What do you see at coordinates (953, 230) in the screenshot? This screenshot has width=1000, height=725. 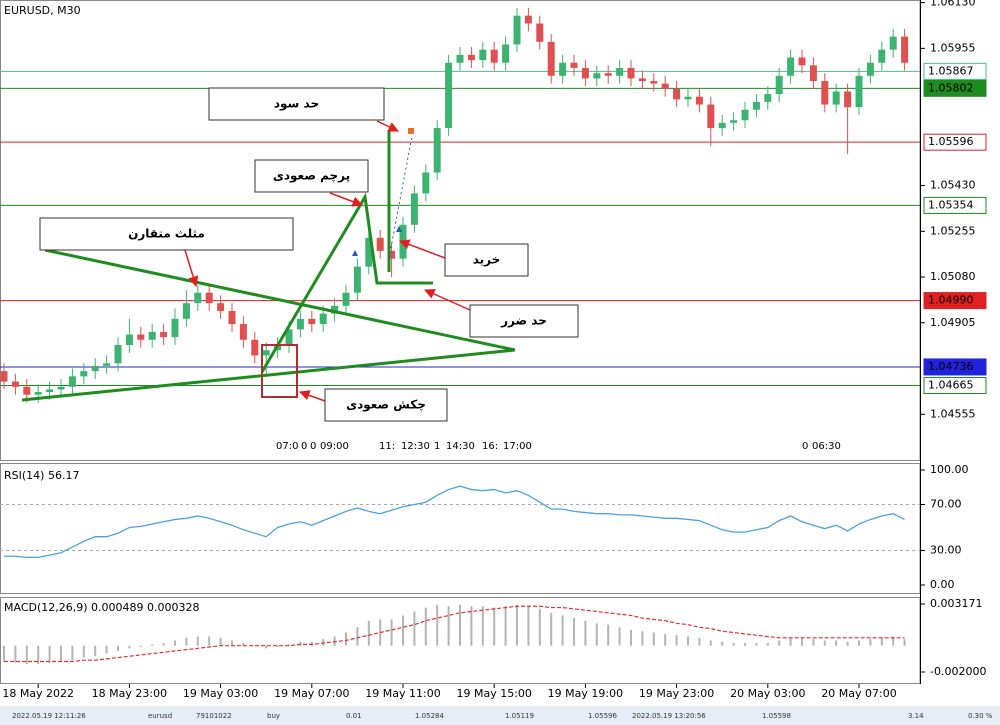 I see `y-tick-label: 1.05255` at bounding box center [953, 230].